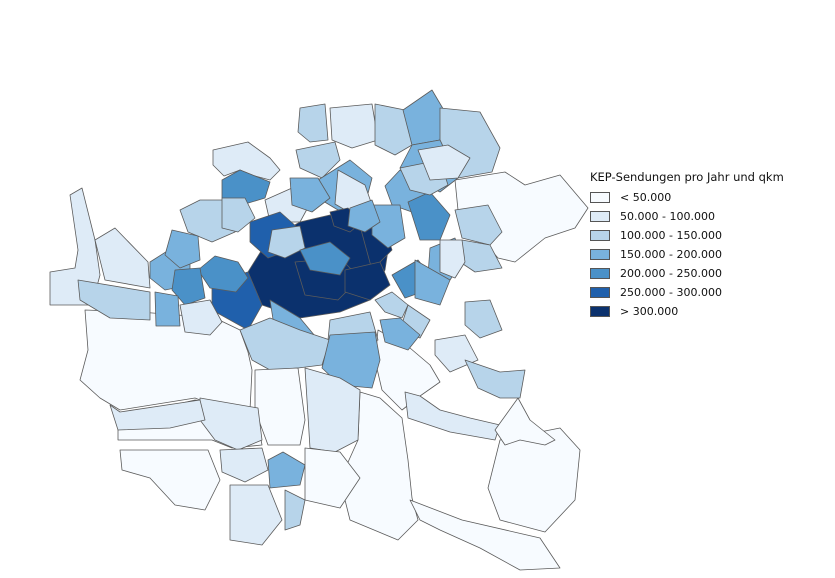  Describe the element at coordinates (671, 273) in the screenshot. I see `legend-label: 200.000 - 250.000` at that location.